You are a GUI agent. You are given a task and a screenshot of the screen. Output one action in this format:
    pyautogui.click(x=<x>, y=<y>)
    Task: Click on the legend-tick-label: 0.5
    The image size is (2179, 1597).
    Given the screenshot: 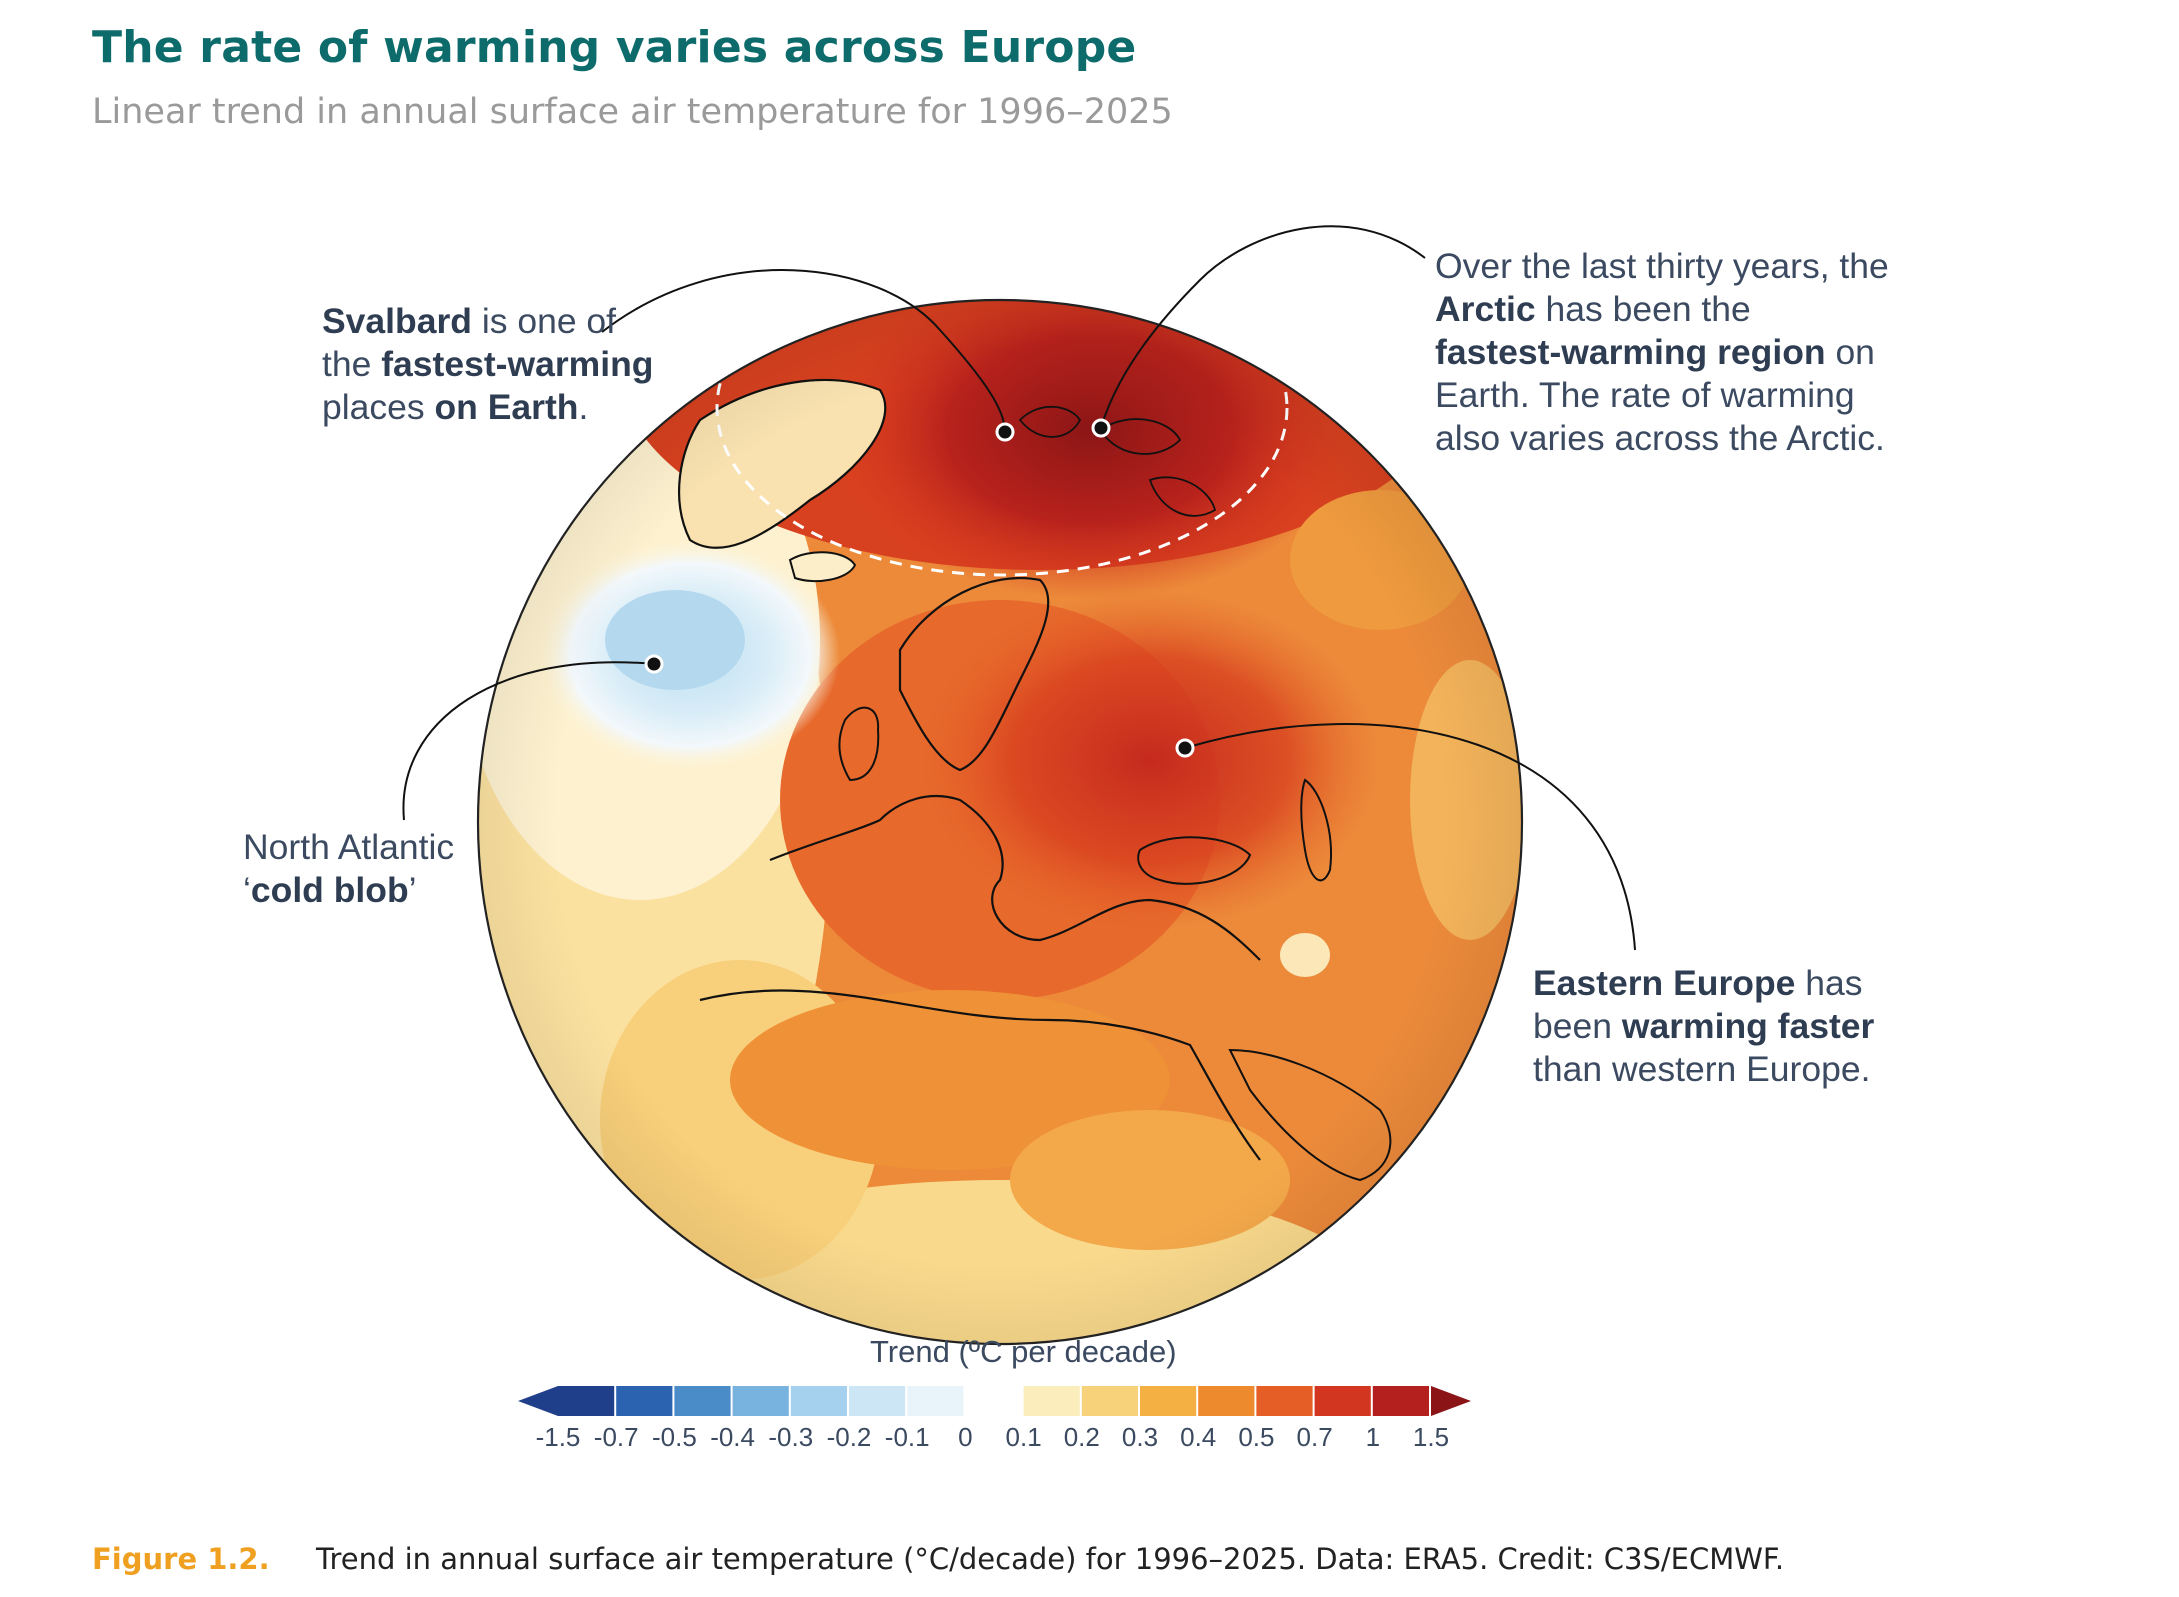 What is the action you would take?
    pyautogui.click(x=1256, y=1437)
    